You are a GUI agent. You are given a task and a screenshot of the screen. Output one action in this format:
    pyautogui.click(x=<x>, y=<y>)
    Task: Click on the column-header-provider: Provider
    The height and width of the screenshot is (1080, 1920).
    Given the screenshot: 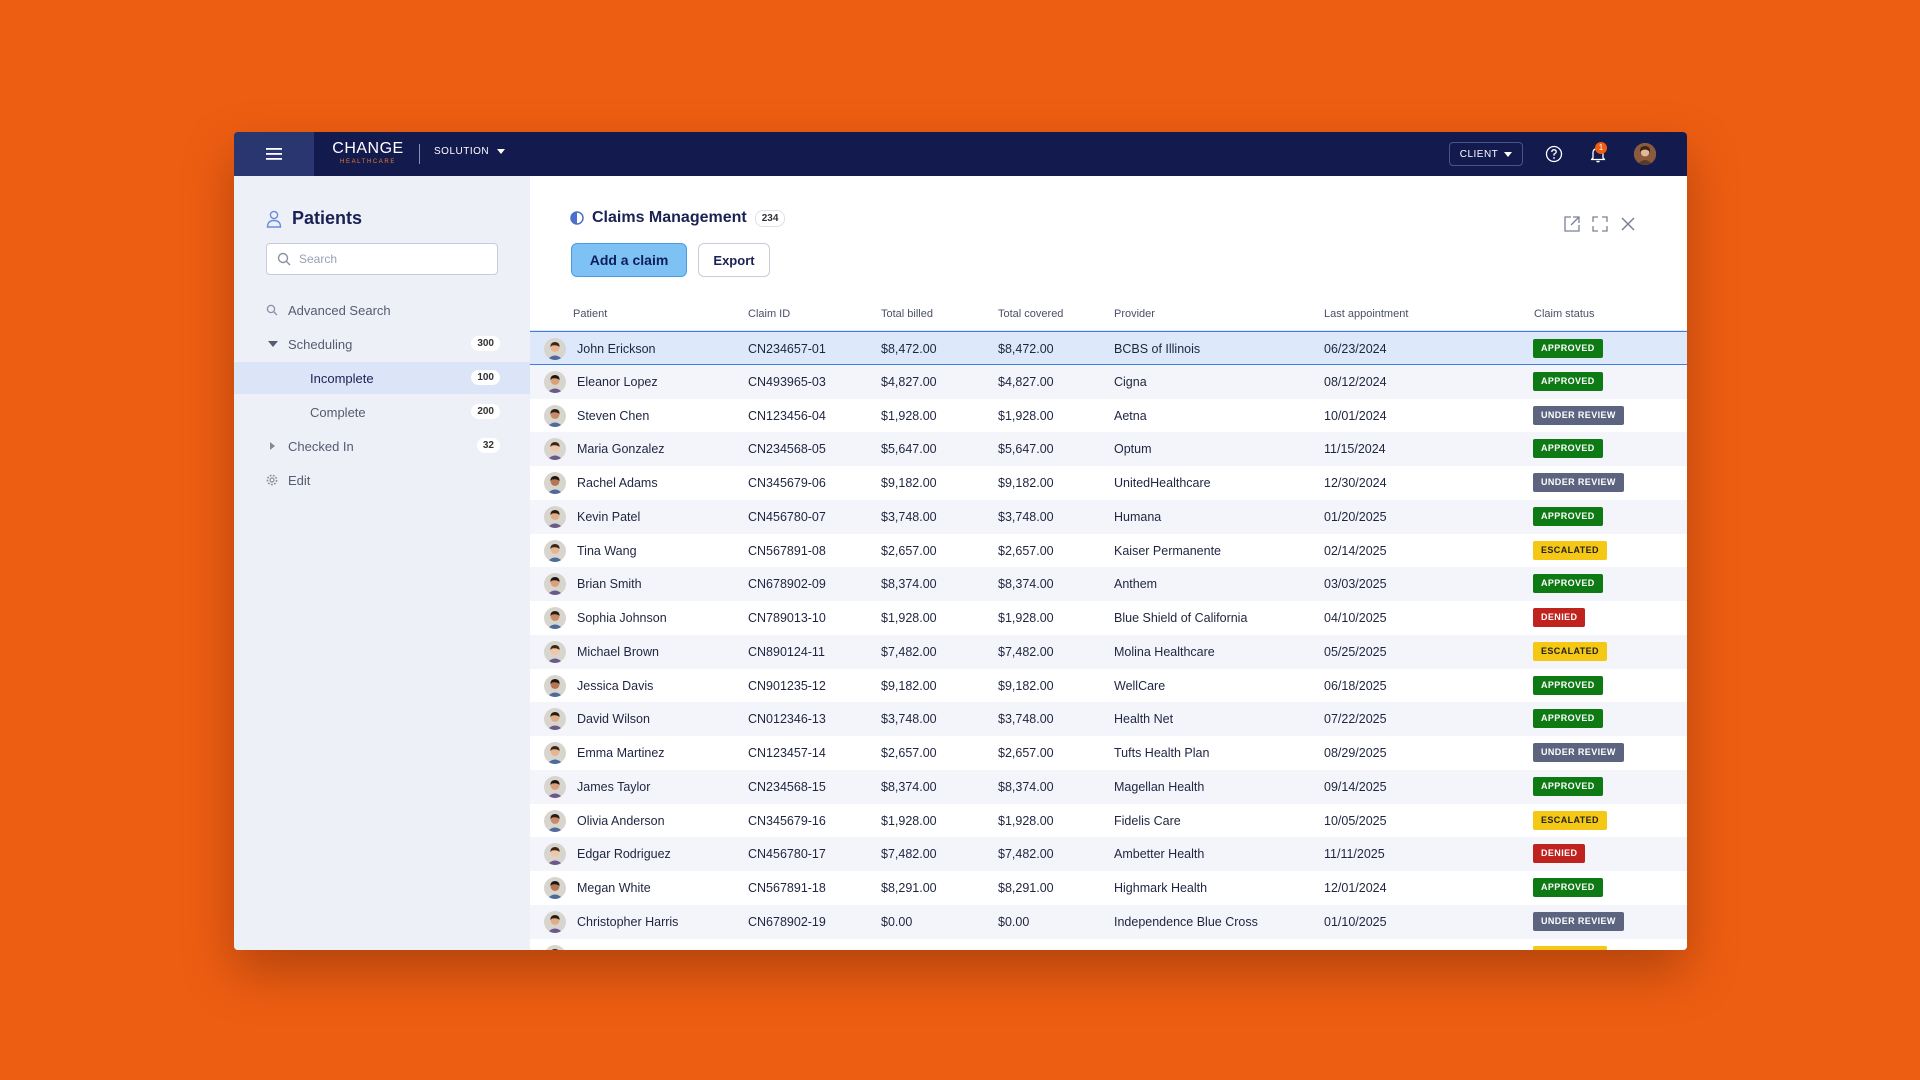 What is the action you would take?
    pyautogui.click(x=1134, y=314)
    